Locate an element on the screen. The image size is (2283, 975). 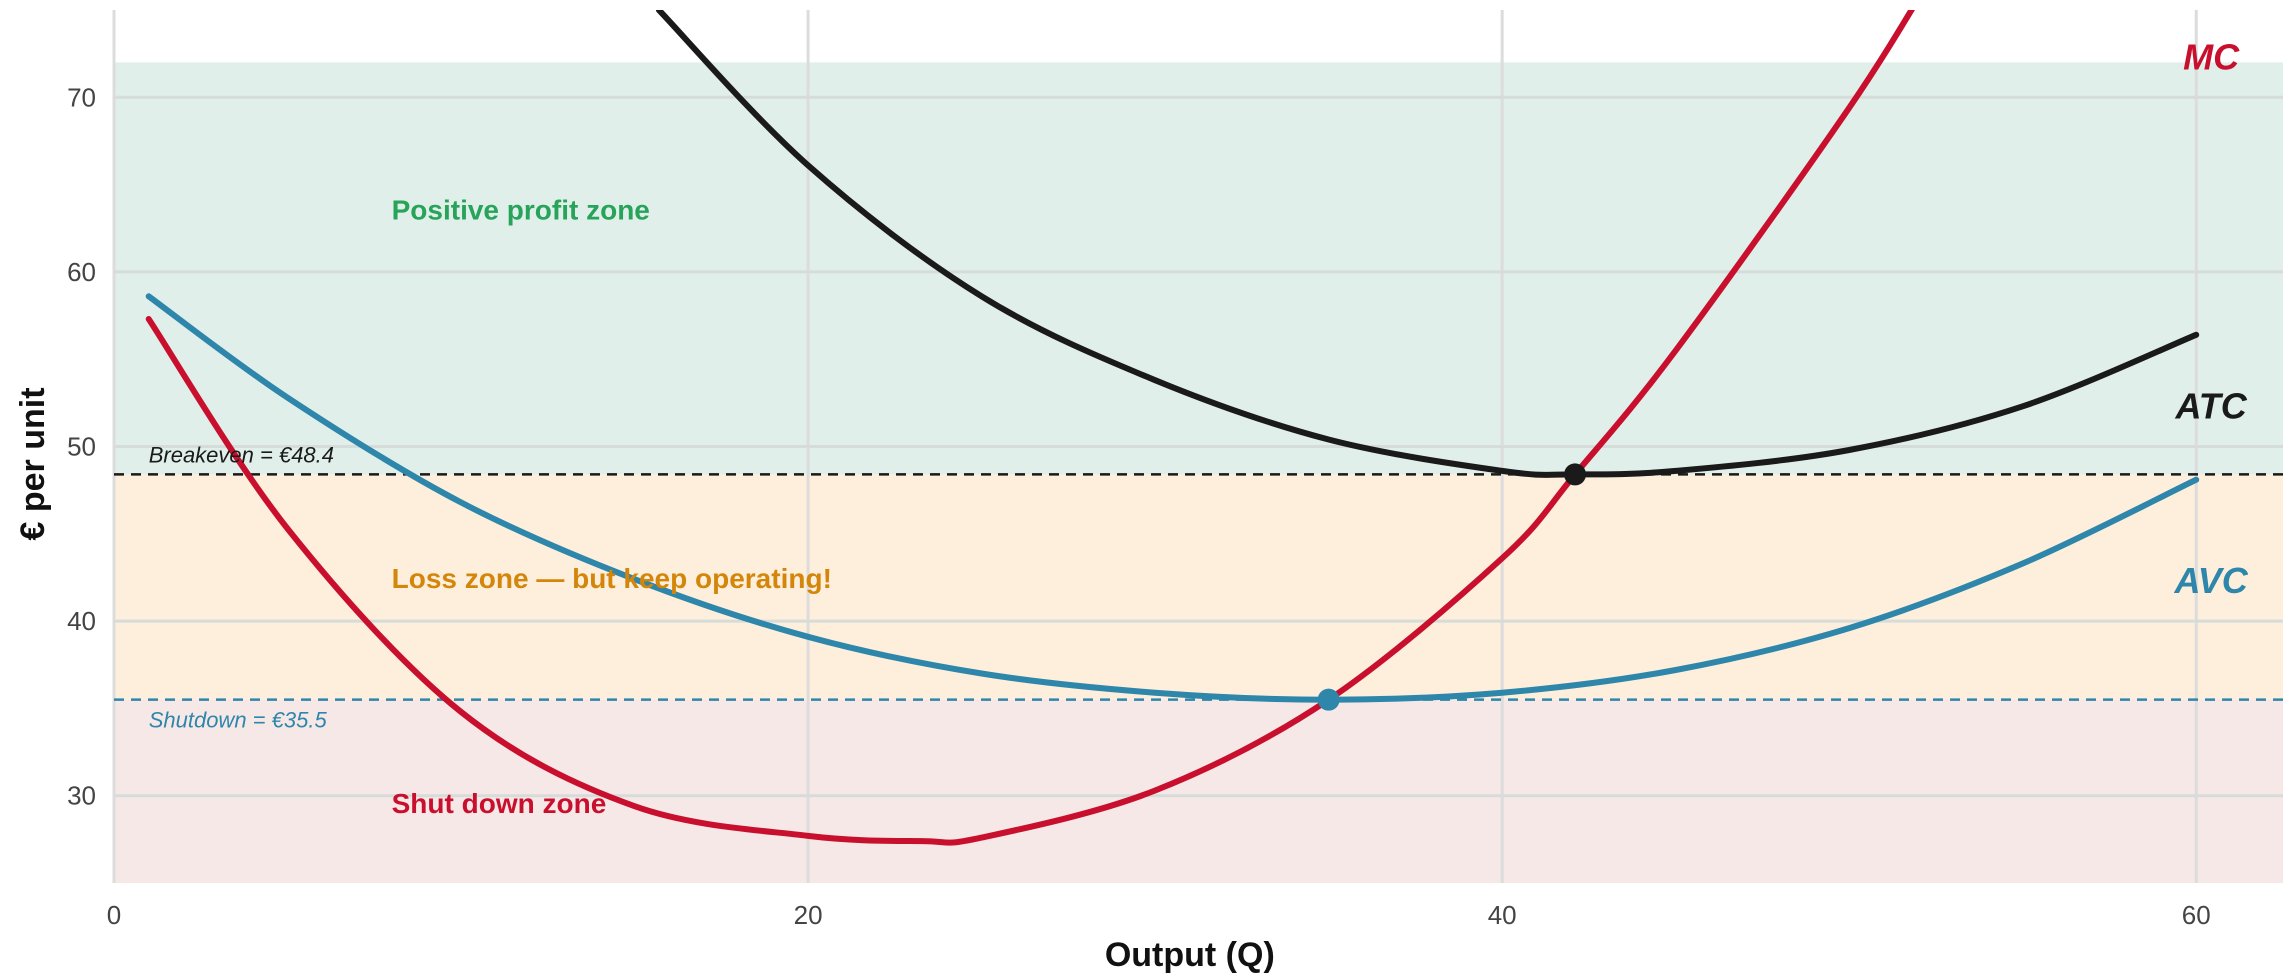
x-tick-label: 40 is located at coordinates (1502, 915).